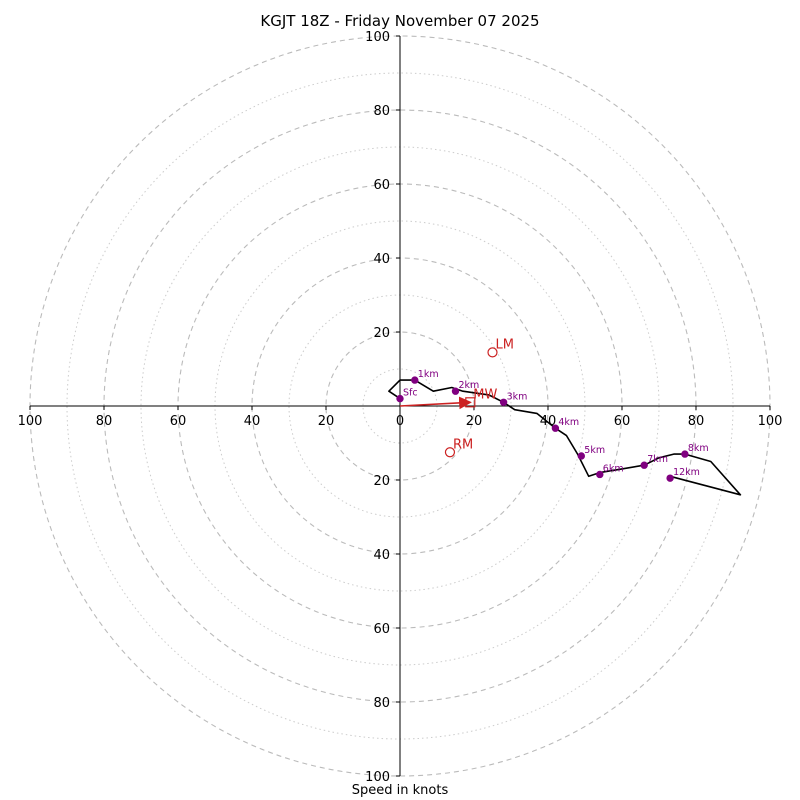  I want to click on hodograph-trace, so click(565, 437).